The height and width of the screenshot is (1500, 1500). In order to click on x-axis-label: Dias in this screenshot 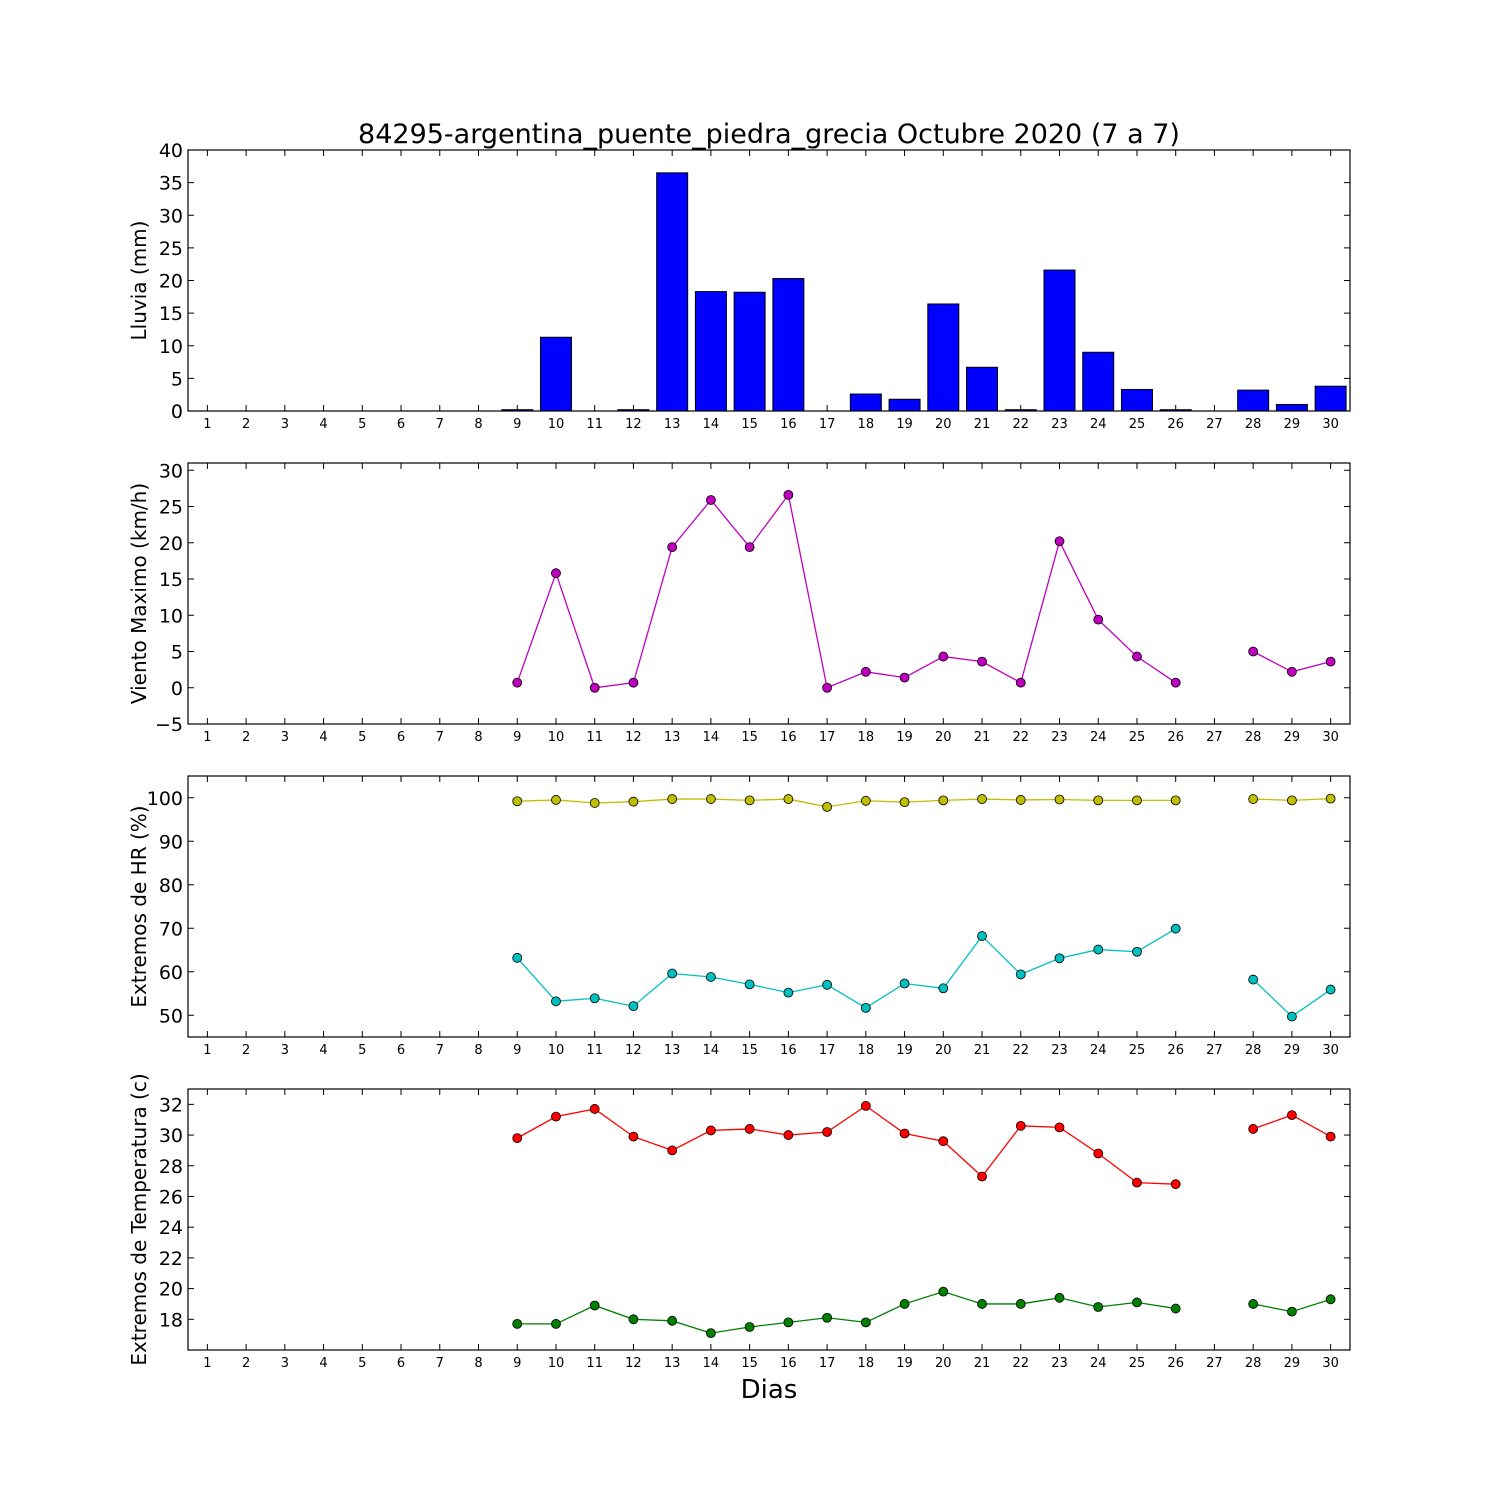, I will do `click(769, 1390)`.